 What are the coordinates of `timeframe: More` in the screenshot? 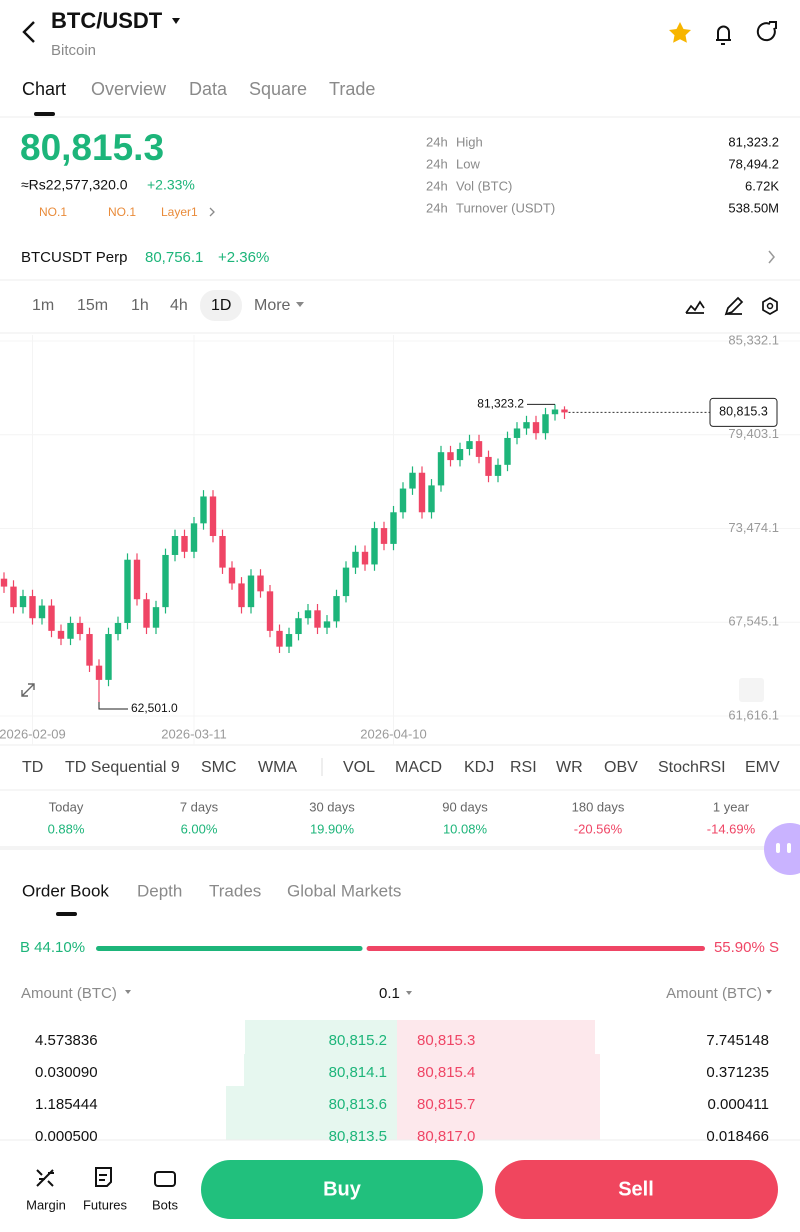 It's located at (272, 305).